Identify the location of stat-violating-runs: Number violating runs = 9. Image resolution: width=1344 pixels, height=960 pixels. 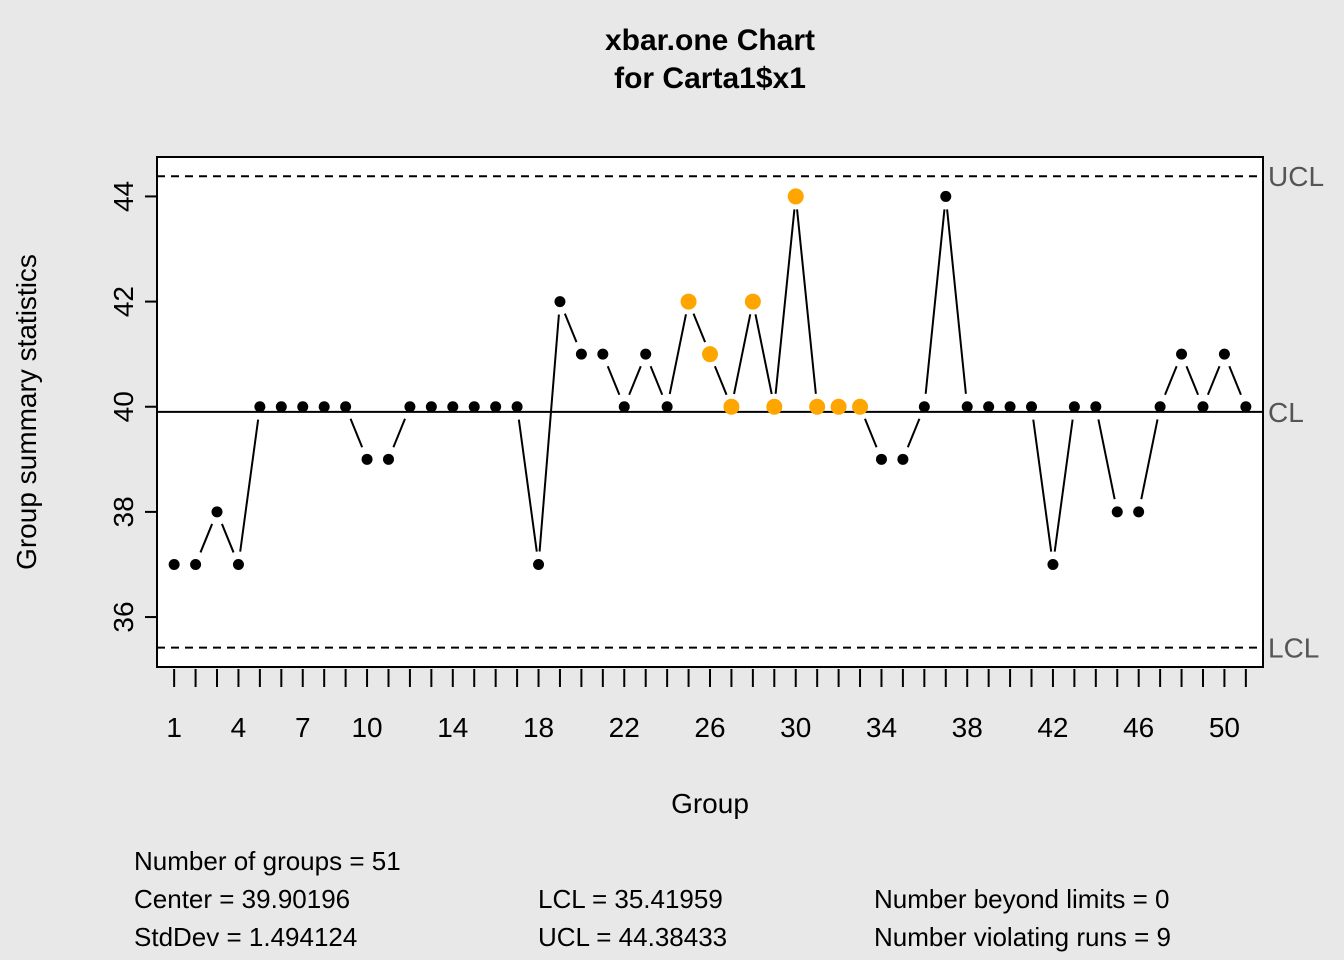
(1022, 937).